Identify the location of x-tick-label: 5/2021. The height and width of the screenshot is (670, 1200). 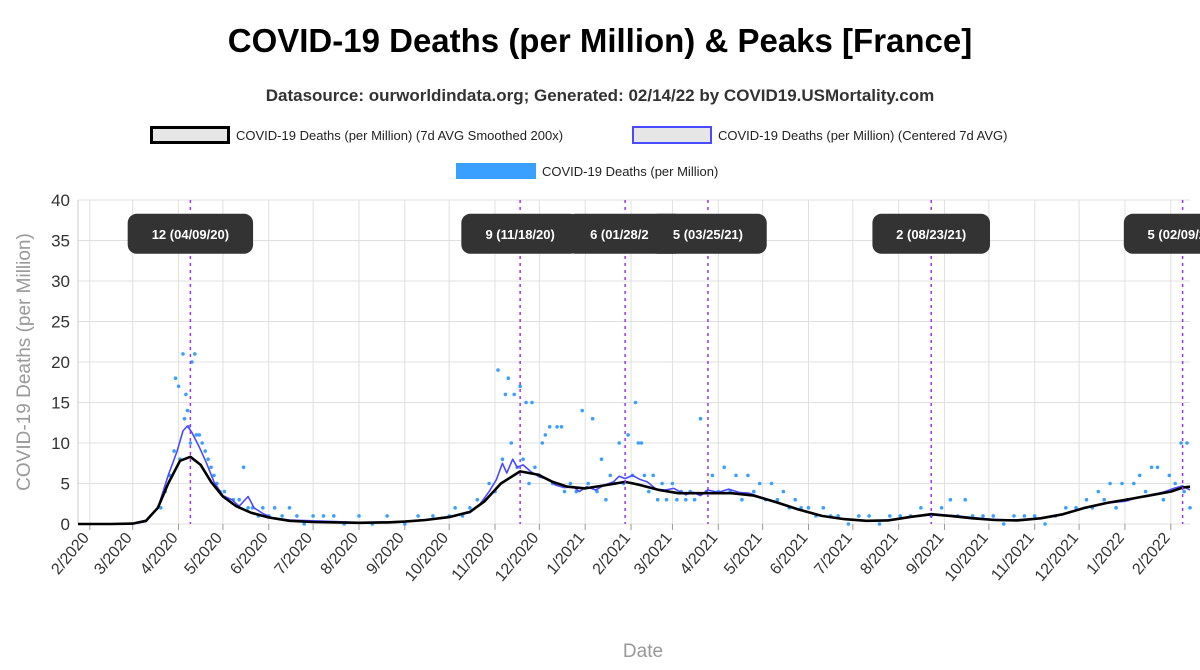
(743, 554).